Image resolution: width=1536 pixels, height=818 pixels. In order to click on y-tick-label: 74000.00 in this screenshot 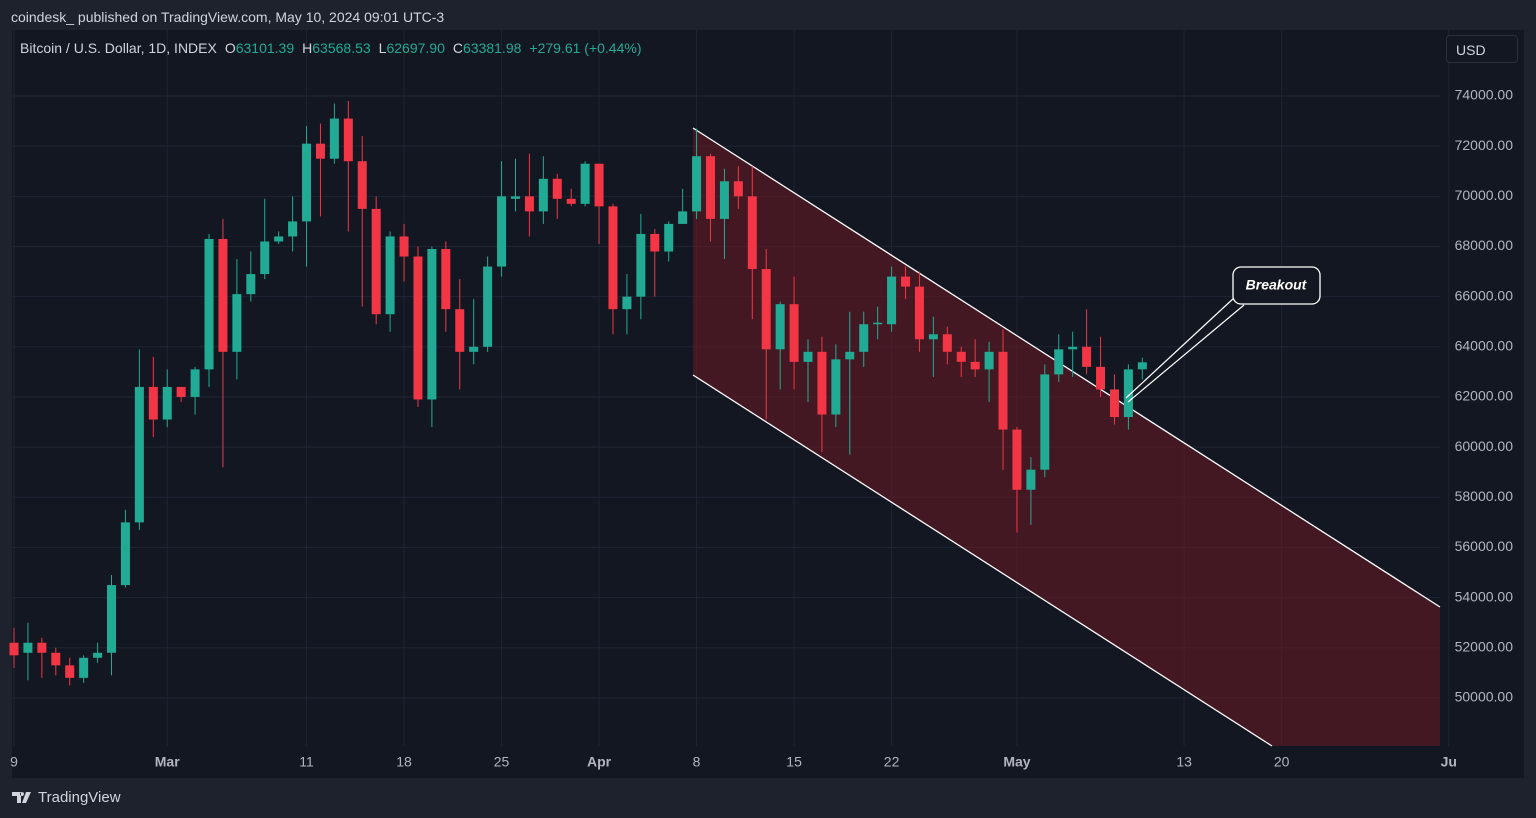, I will do `click(1484, 95)`.